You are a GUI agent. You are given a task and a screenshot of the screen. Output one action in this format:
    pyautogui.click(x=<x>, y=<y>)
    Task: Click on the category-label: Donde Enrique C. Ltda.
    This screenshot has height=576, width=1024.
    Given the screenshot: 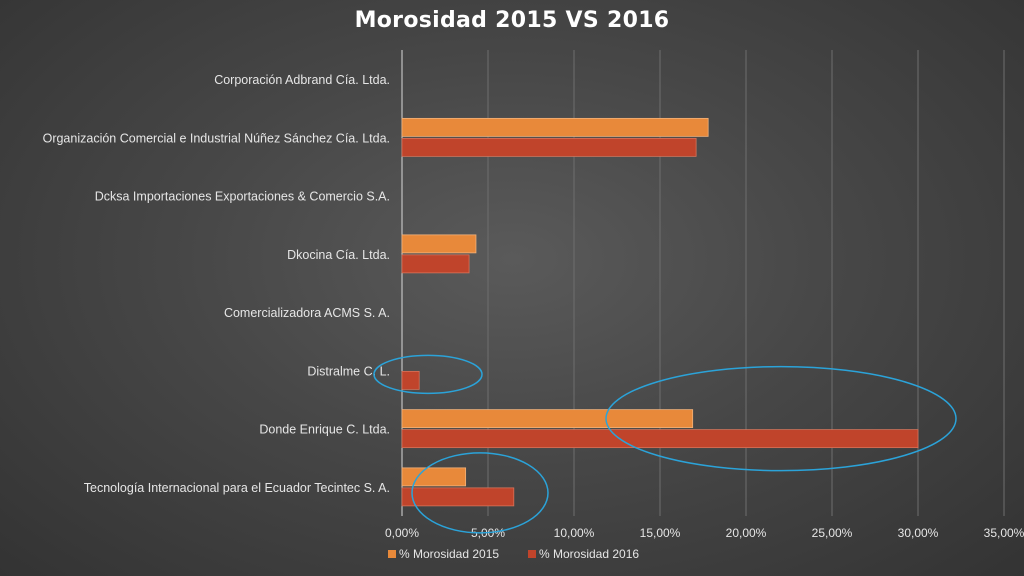 What is the action you would take?
    pyautogui.click(x=324, y=430)
    